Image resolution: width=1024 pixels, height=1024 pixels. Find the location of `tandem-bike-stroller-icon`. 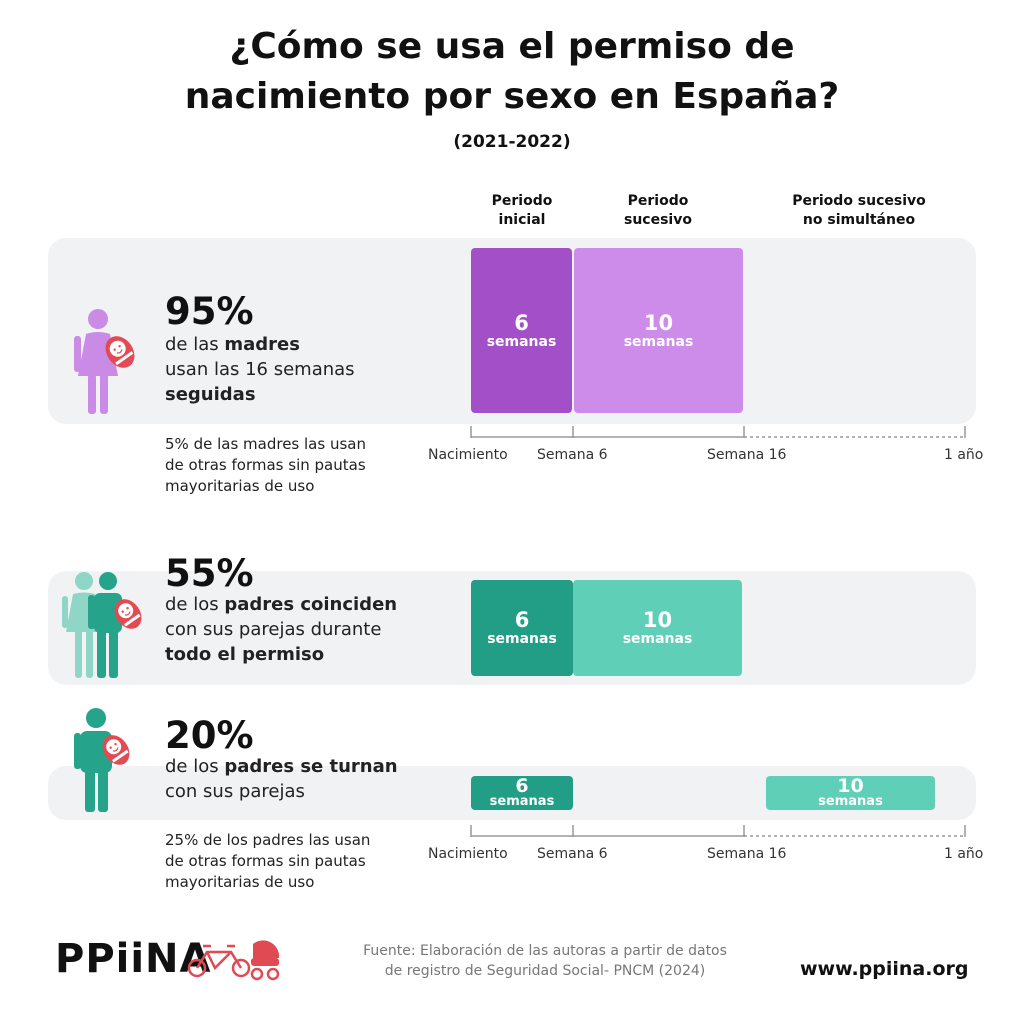

tandem-bike-stroller-icon is located at coordinates (233, 960).